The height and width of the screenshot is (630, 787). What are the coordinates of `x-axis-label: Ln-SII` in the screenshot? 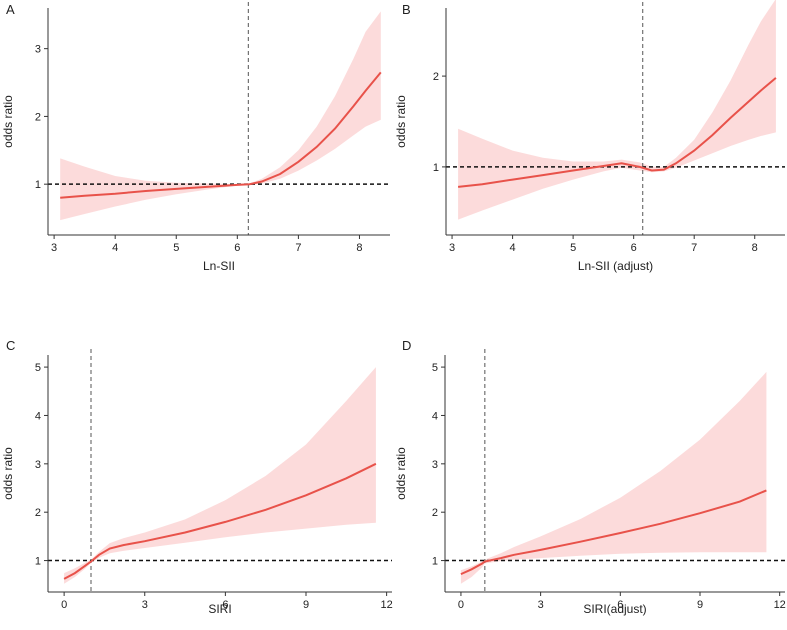 It's located at (219, 266).